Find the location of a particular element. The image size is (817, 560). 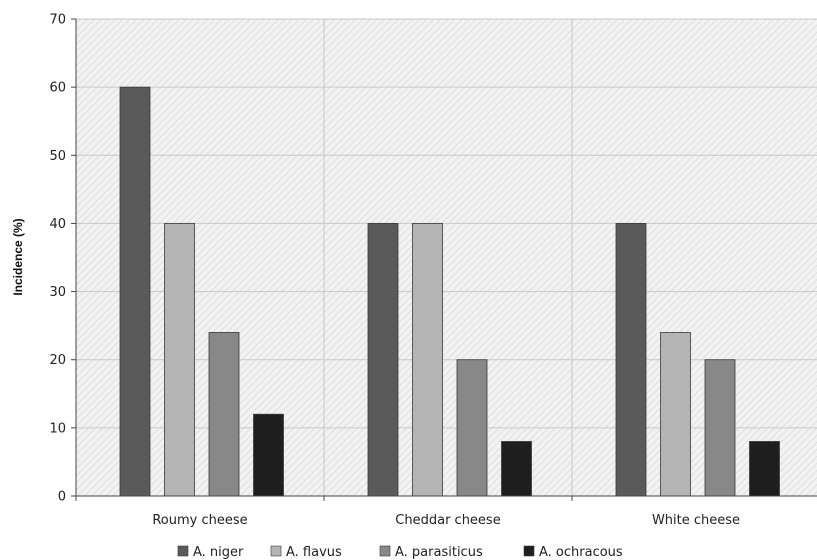

y-axis-title: Incidence (%) is located at coordinates (18, 256).